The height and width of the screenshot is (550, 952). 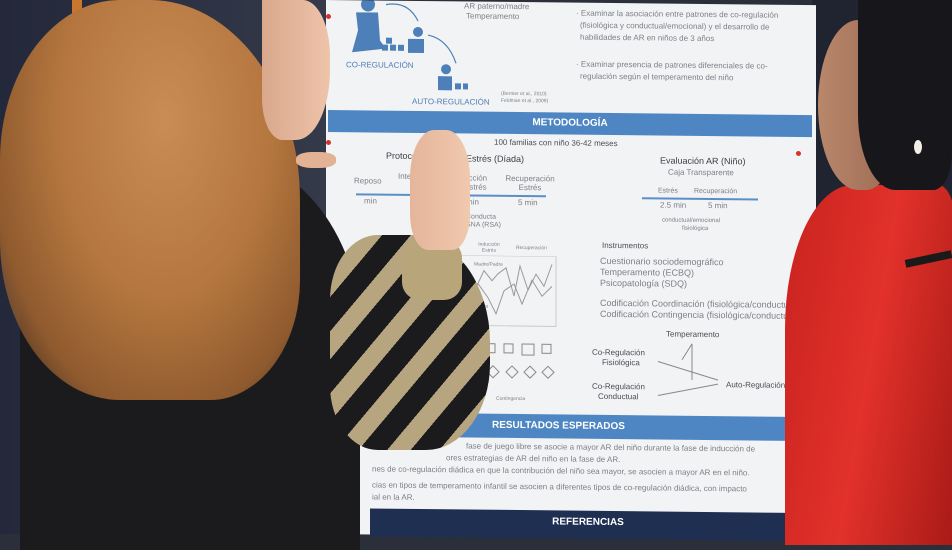 I want to click on sleeve-cuff, so click(x=432, y=270).